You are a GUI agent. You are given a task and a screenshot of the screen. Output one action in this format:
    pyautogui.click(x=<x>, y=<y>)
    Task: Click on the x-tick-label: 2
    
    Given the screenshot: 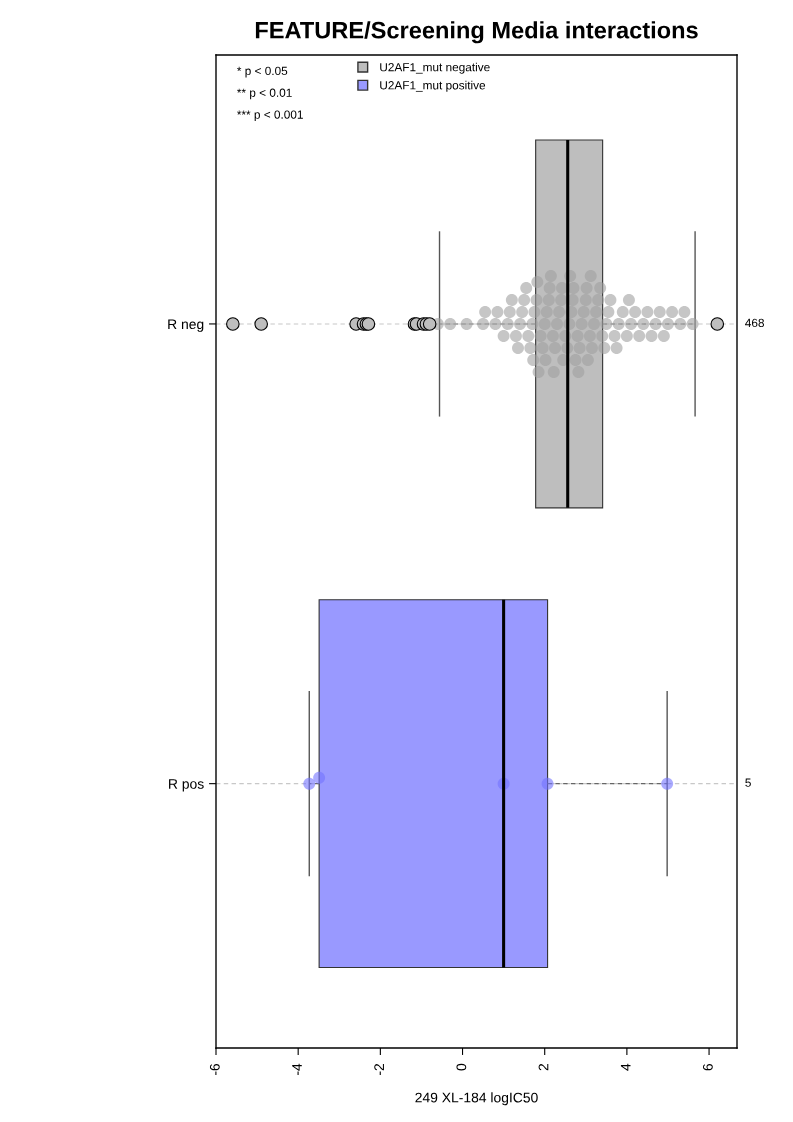 What is the action you would take?
    pyautogui.click(x=543, y=1067)
    